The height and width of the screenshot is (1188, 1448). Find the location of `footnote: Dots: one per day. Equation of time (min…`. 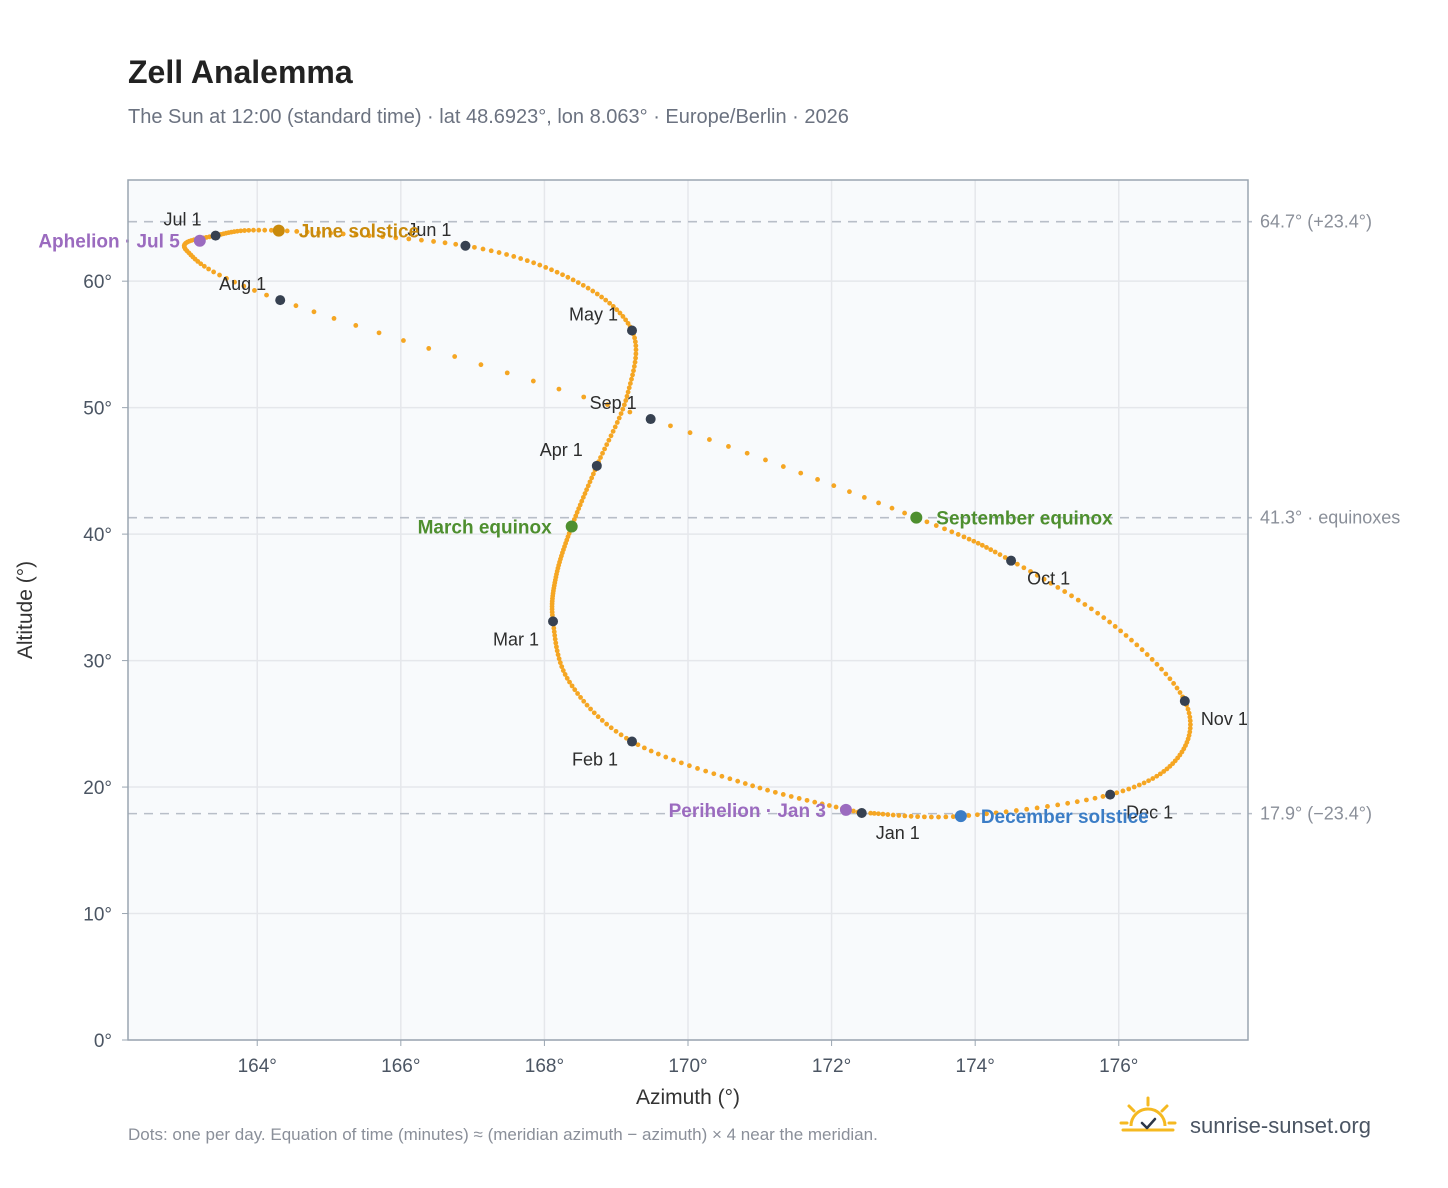

footnote: Dots: one per day. Equation of time (min… is located at coordinates (503, 1134).